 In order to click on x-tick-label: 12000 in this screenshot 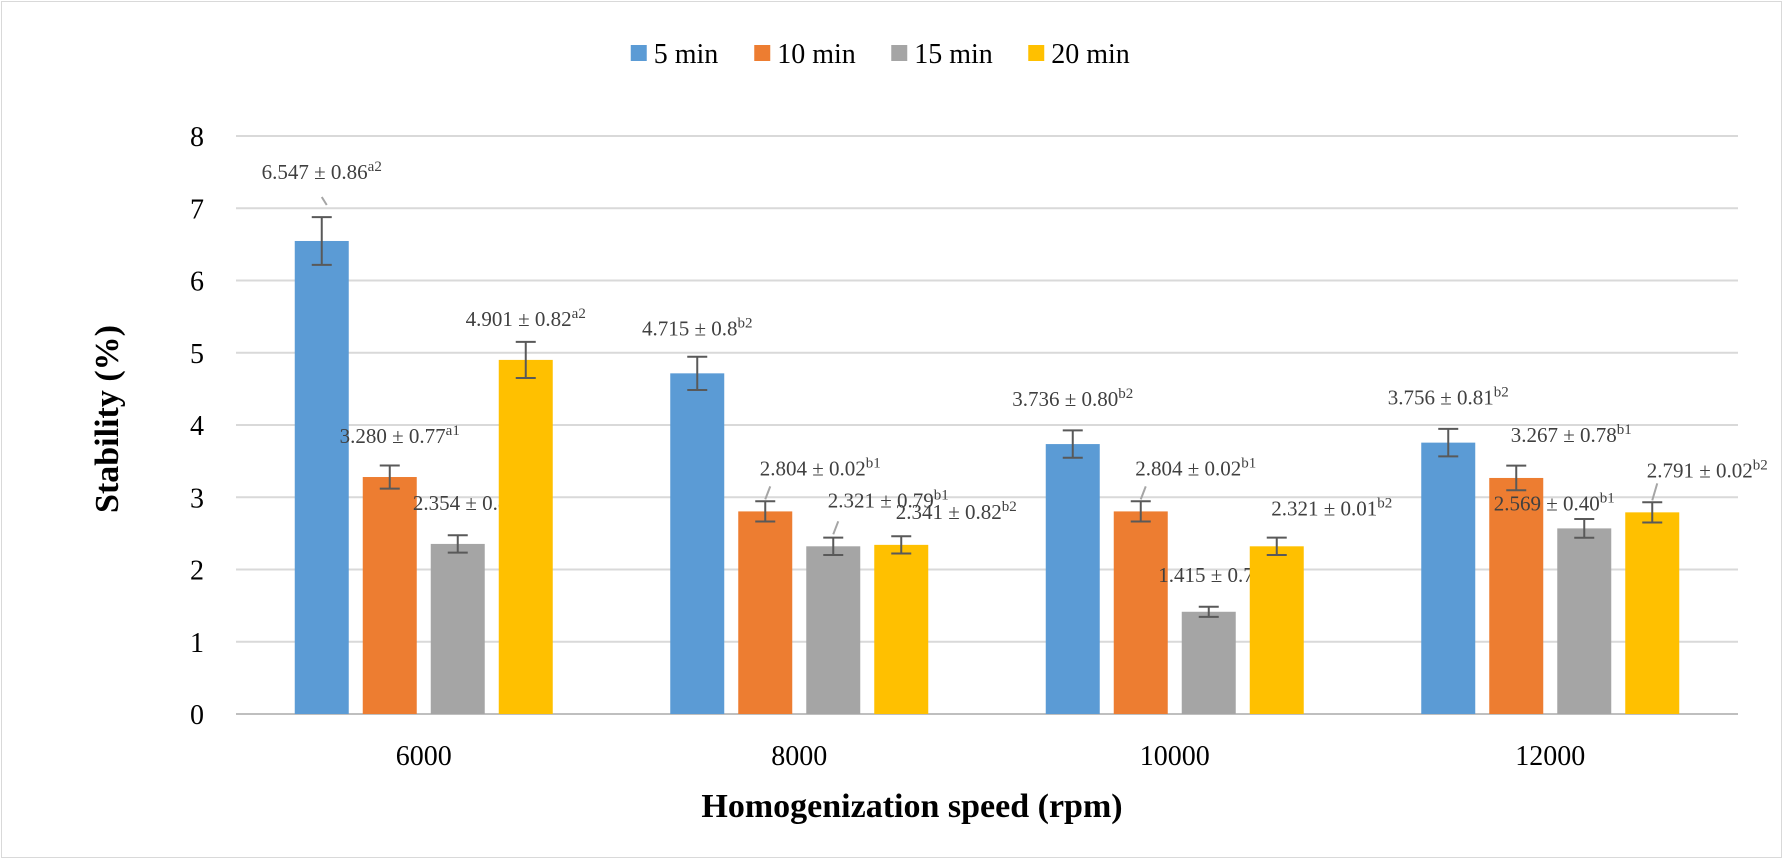, I will do `click(1550, 756)`.